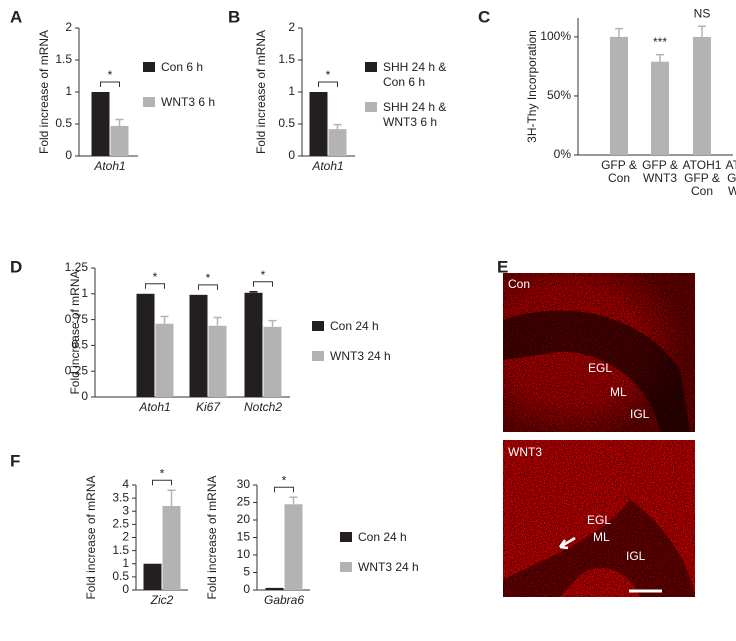  What do you see at coordinates (619, 171) in the screenshot?
I see `x-tick-label: GFP & Con` at bounding box center [619, 171].